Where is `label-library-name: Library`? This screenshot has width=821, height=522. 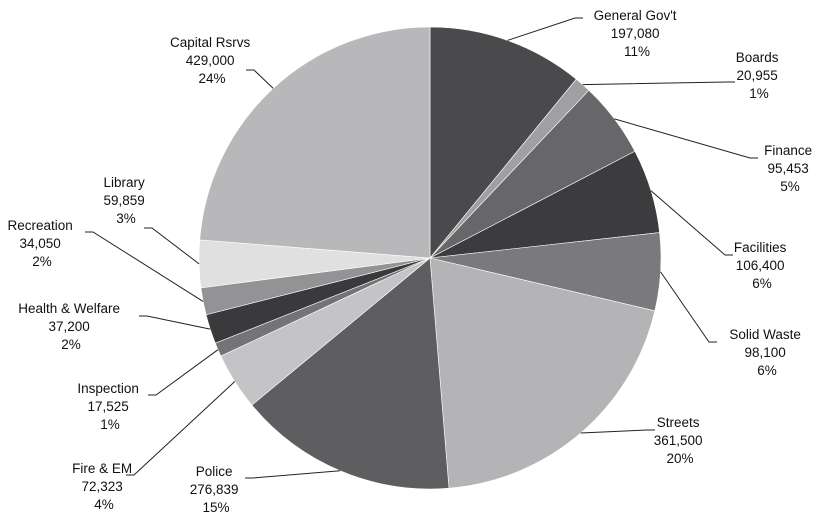 label-library-name: Library is located at coordinates (124, 182).